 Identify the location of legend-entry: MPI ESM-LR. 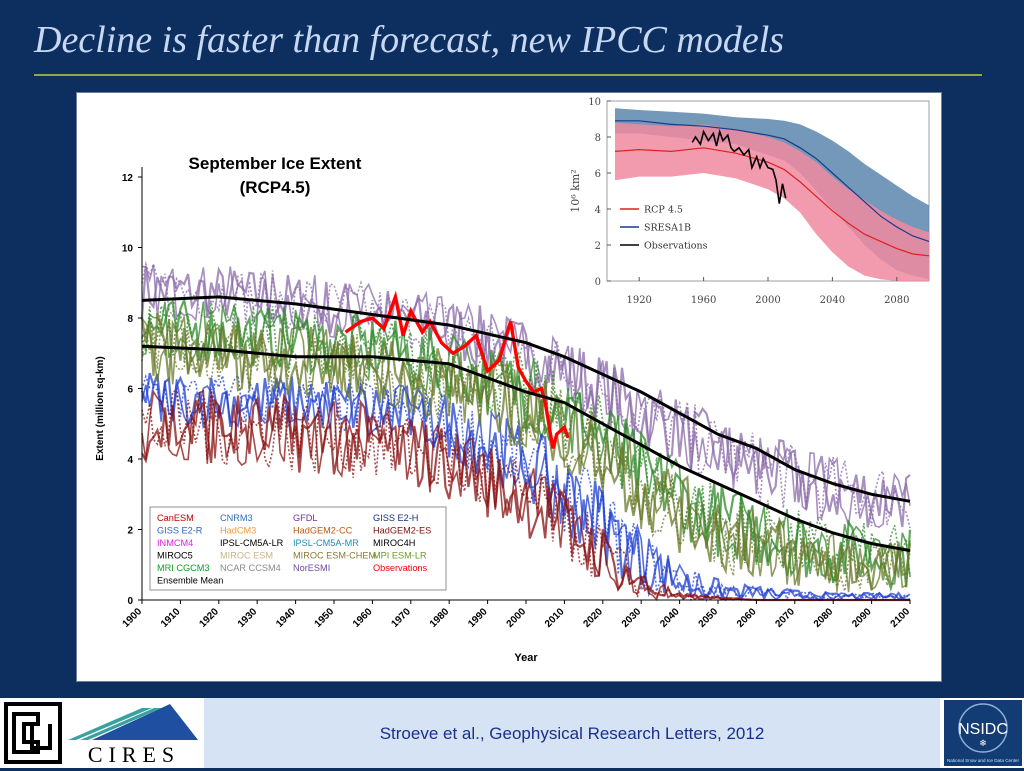
(400, 556).